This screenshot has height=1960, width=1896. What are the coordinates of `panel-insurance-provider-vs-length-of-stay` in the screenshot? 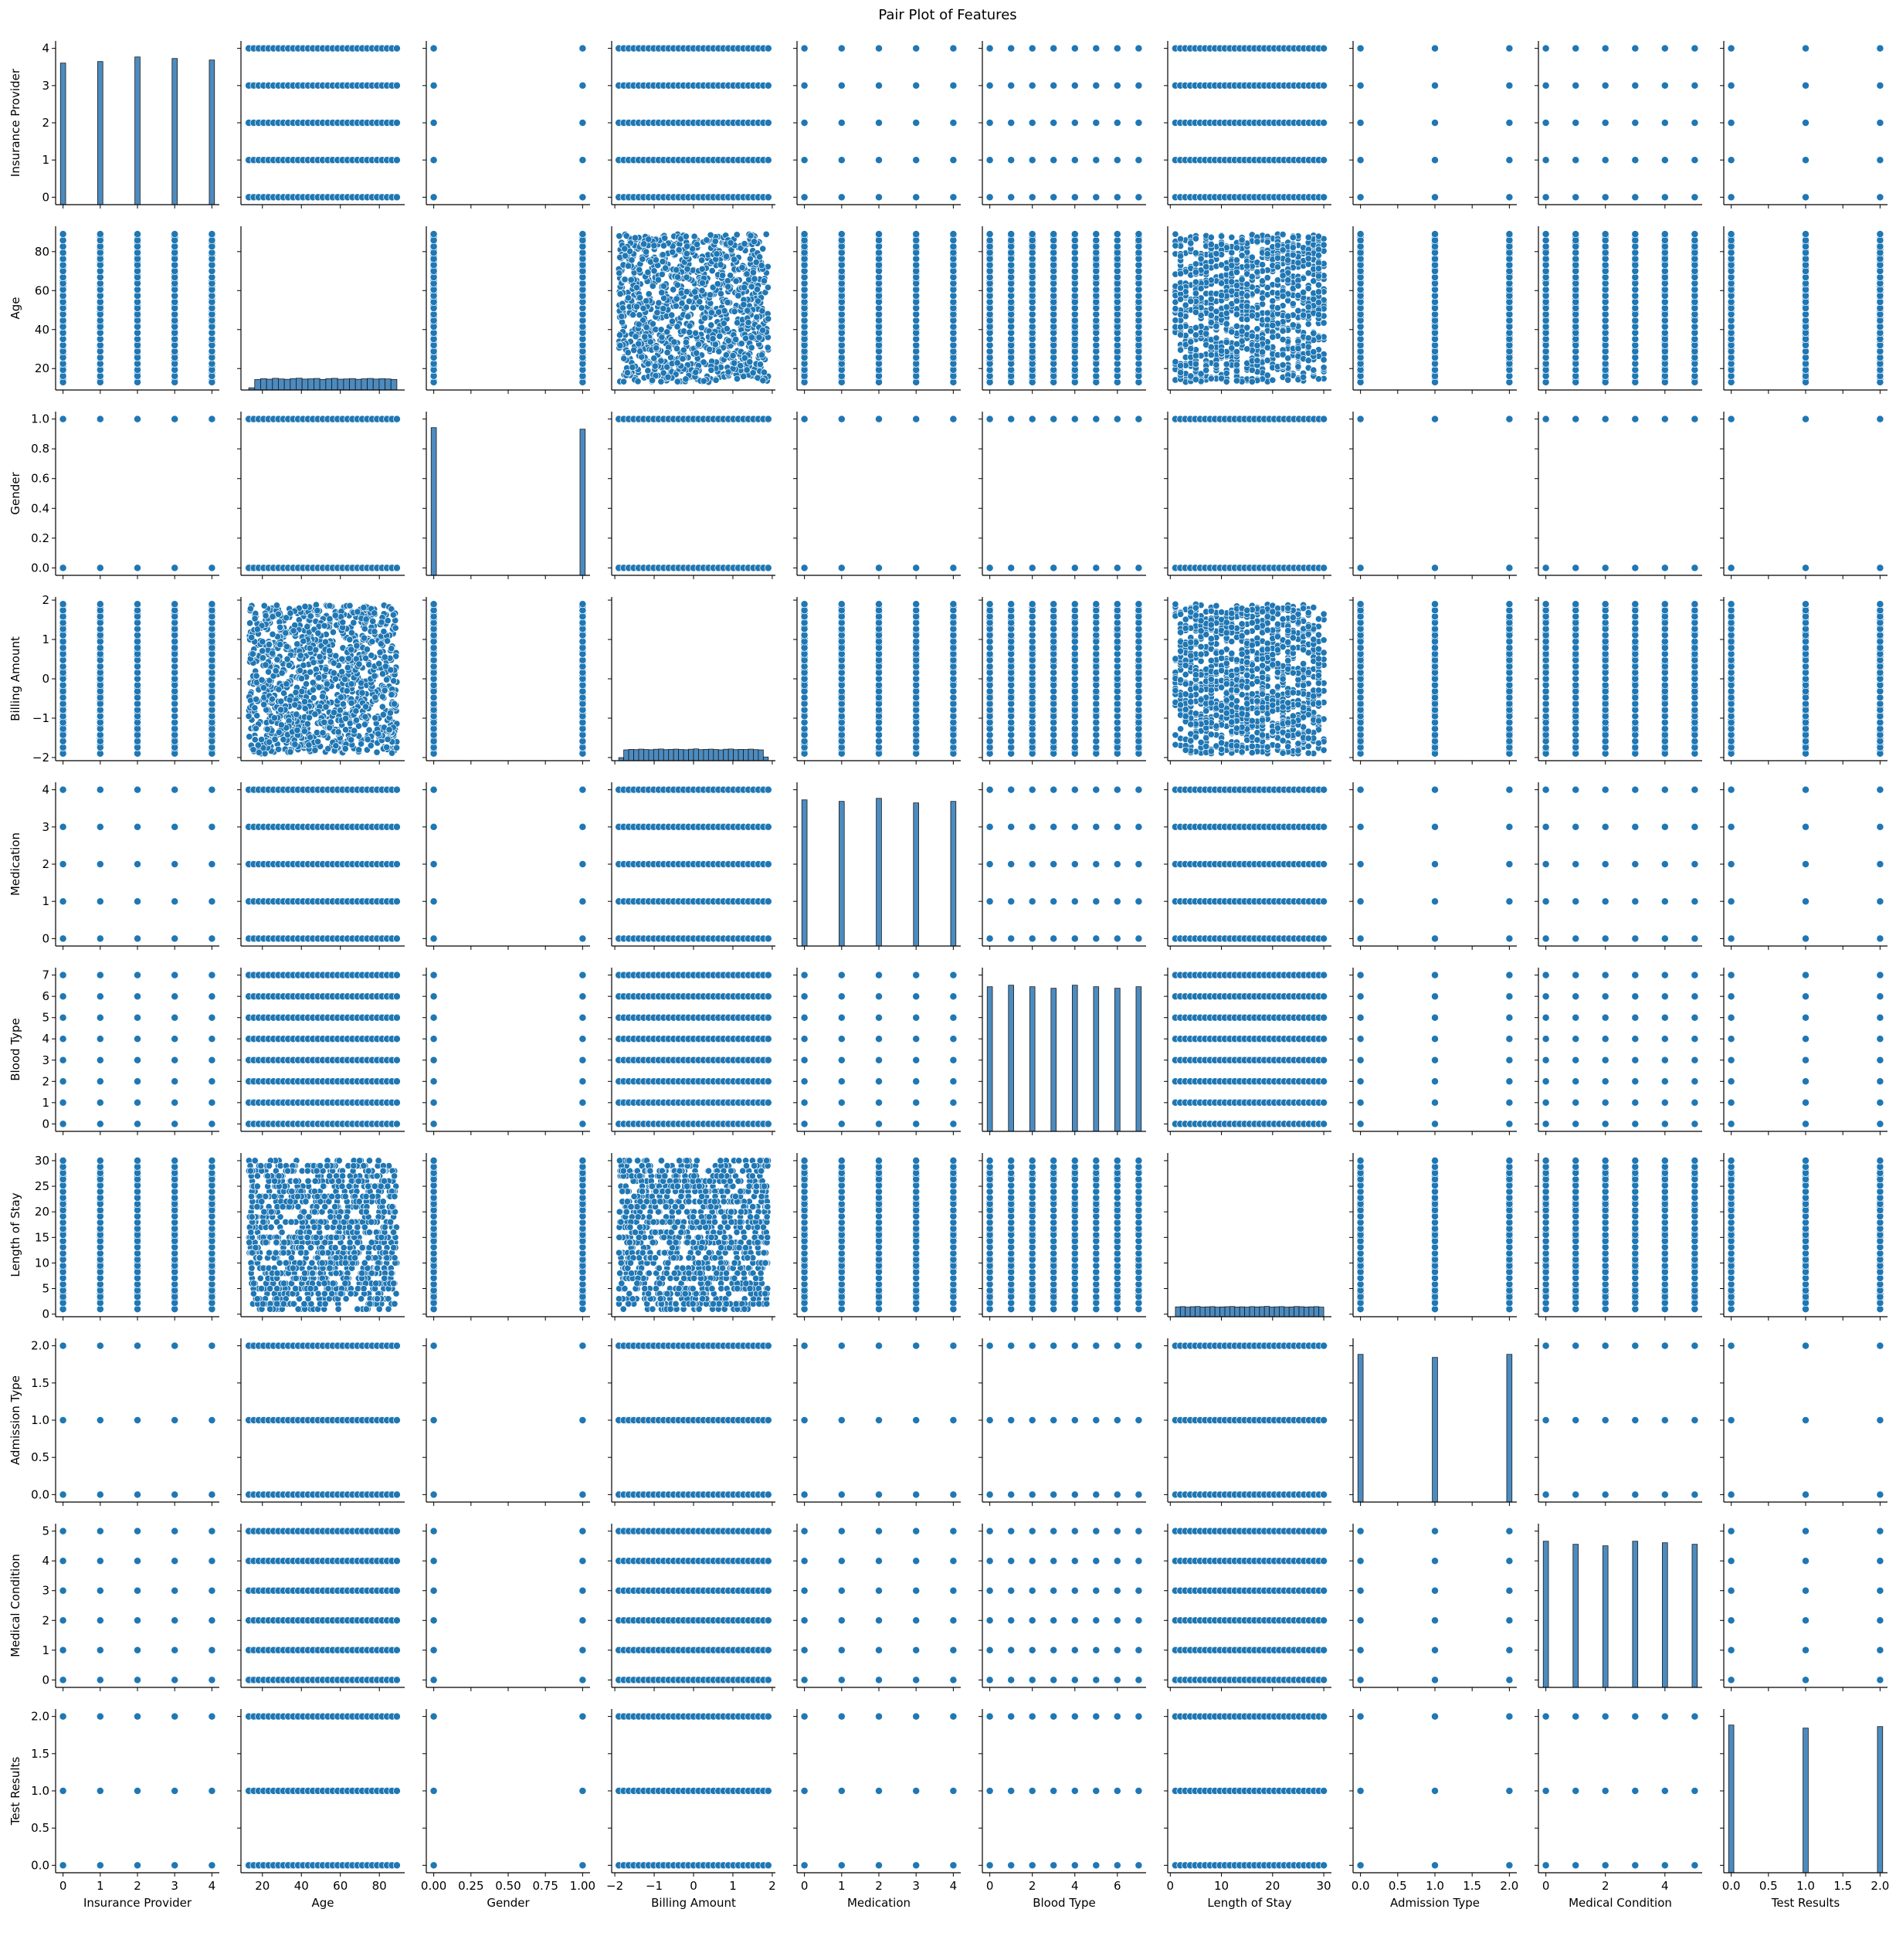 It's located at (1248, 125).